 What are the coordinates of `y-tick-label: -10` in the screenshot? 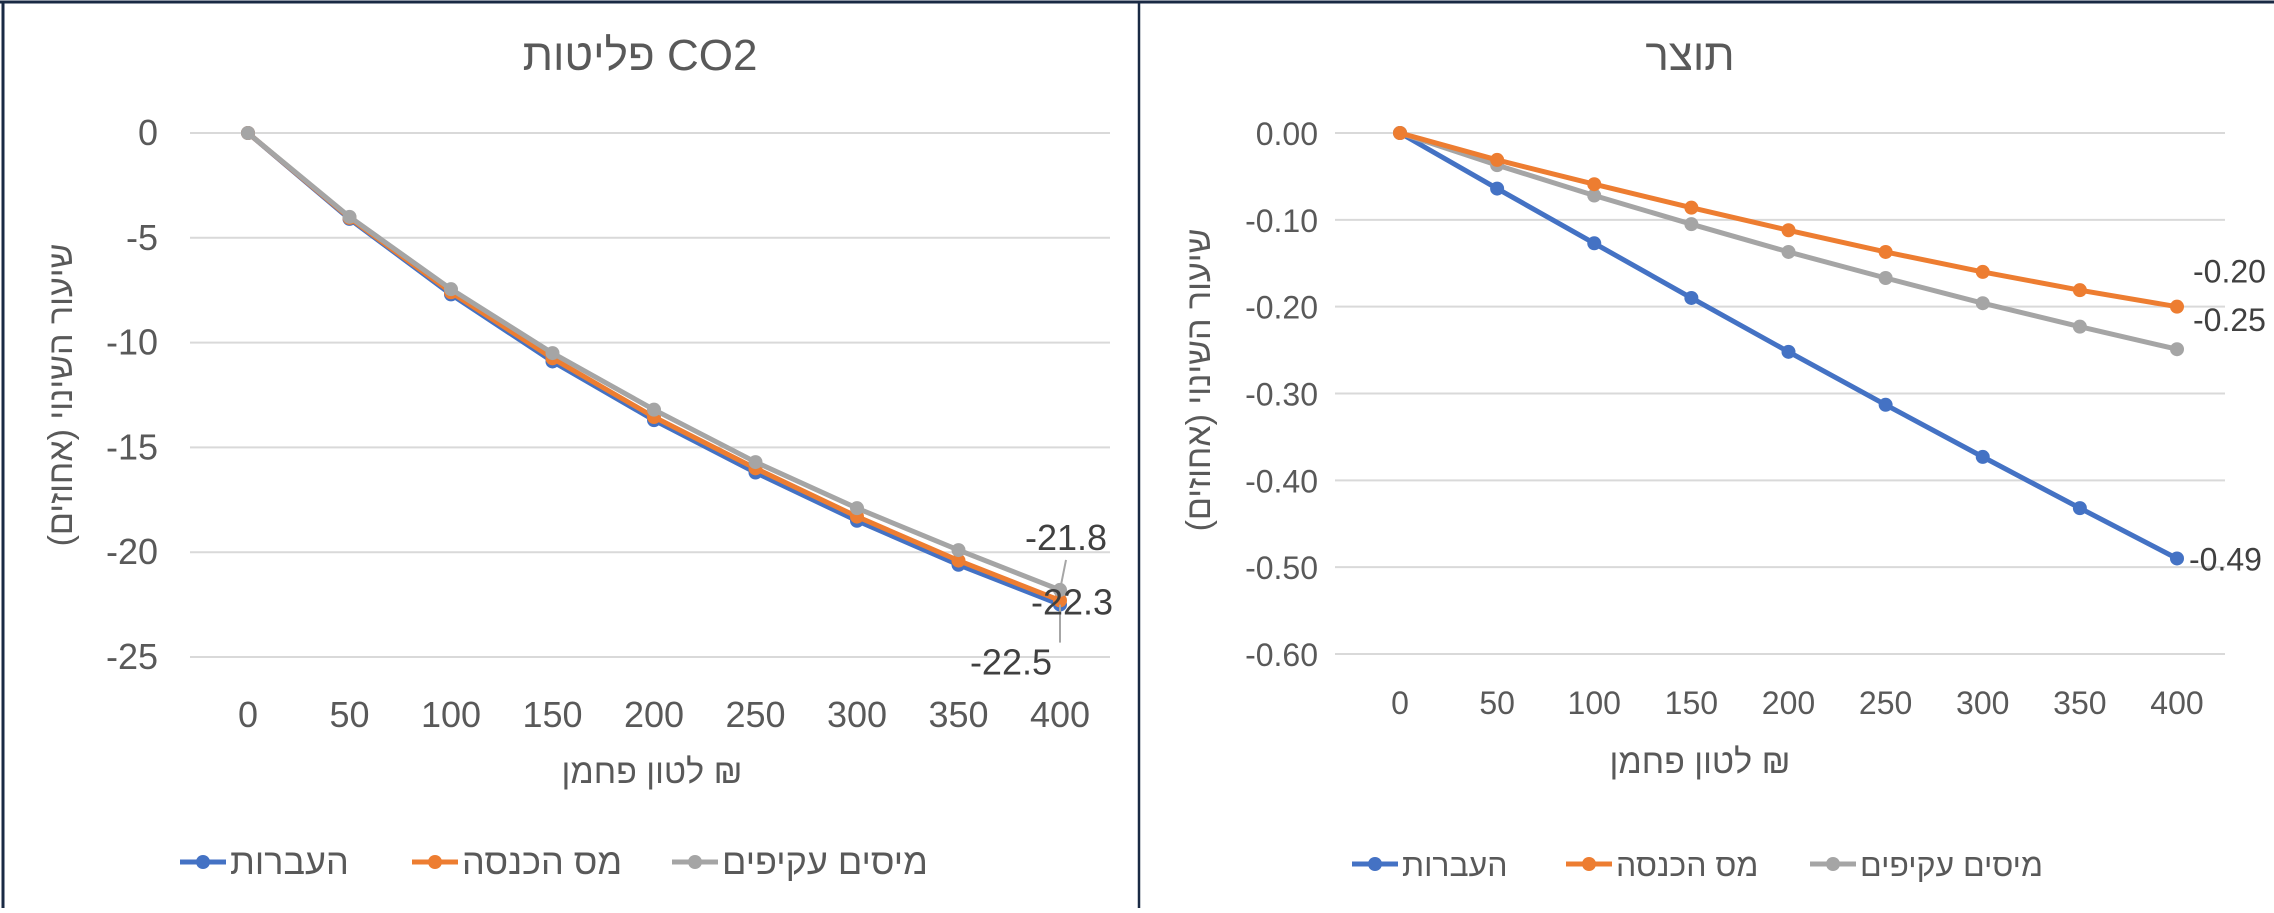 It's located at (132, 342).